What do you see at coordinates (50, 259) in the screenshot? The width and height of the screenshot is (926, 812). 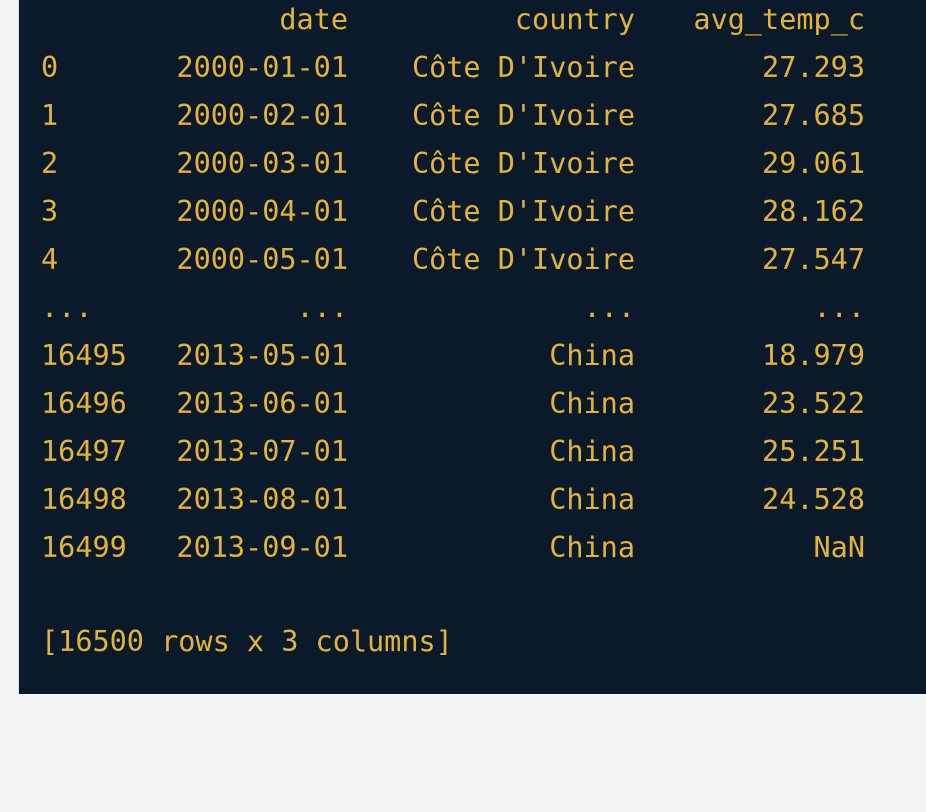 I see `row-index: 4` at bounding box center [50, 259].